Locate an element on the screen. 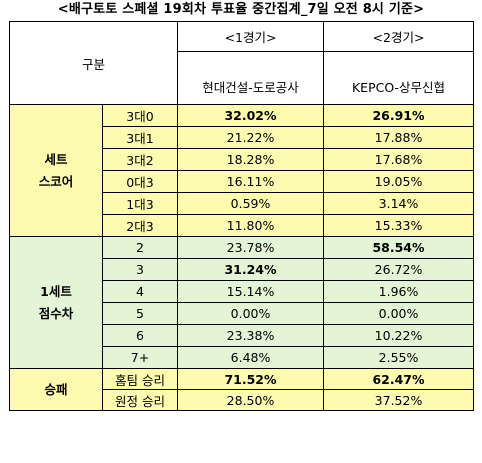 The height and width of the screenshot is (463, 482). match1-round-header: <1경기> is located at coordinates (251, 36).